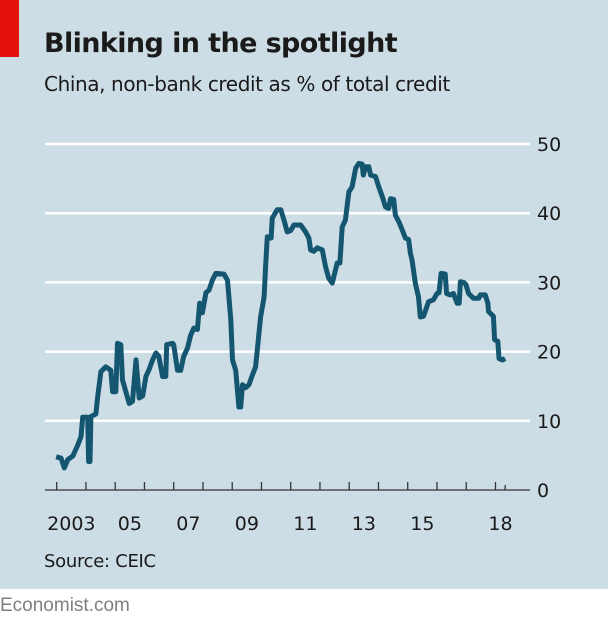 The height and width of the screenshot is (625, 608). I want to click on x-tick-label: 18, so click(500, 524).